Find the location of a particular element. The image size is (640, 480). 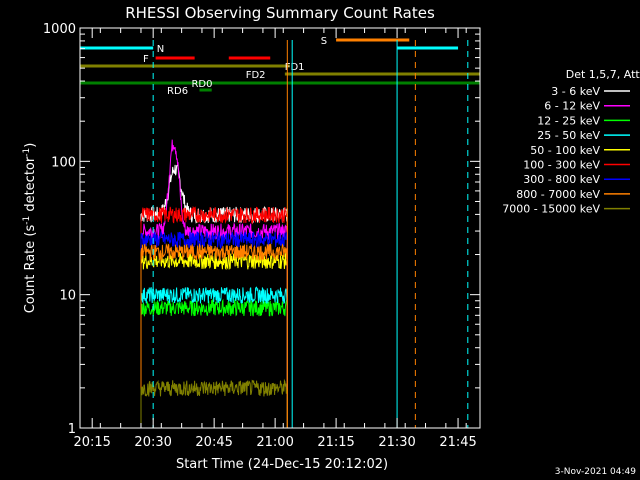

y-axis-label-exponent-2: -1 is located at coordinates (27, 152).